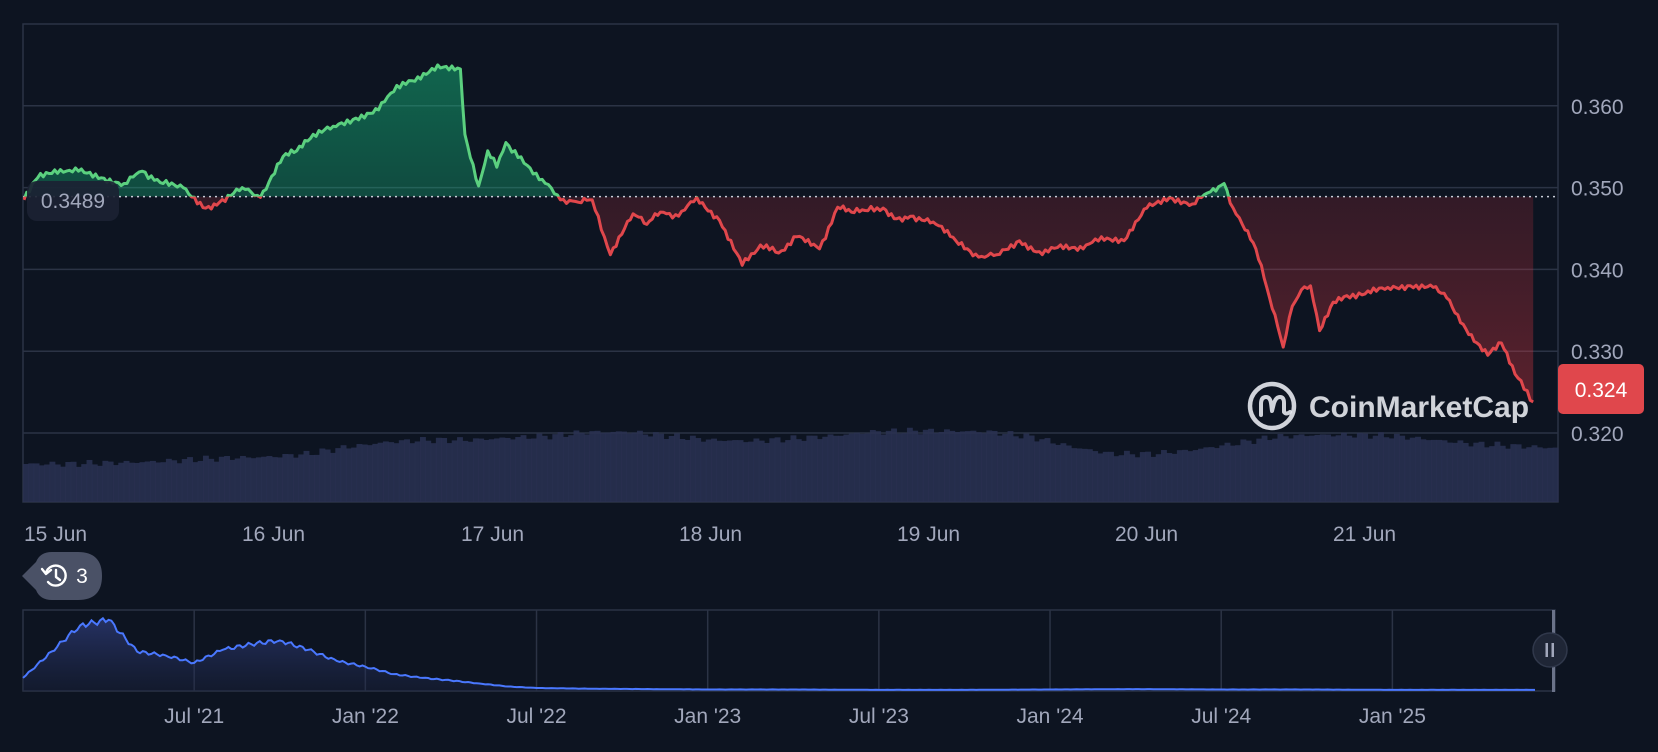  I want to click on reference-price-badge: 0.3489, so click(73, 201).